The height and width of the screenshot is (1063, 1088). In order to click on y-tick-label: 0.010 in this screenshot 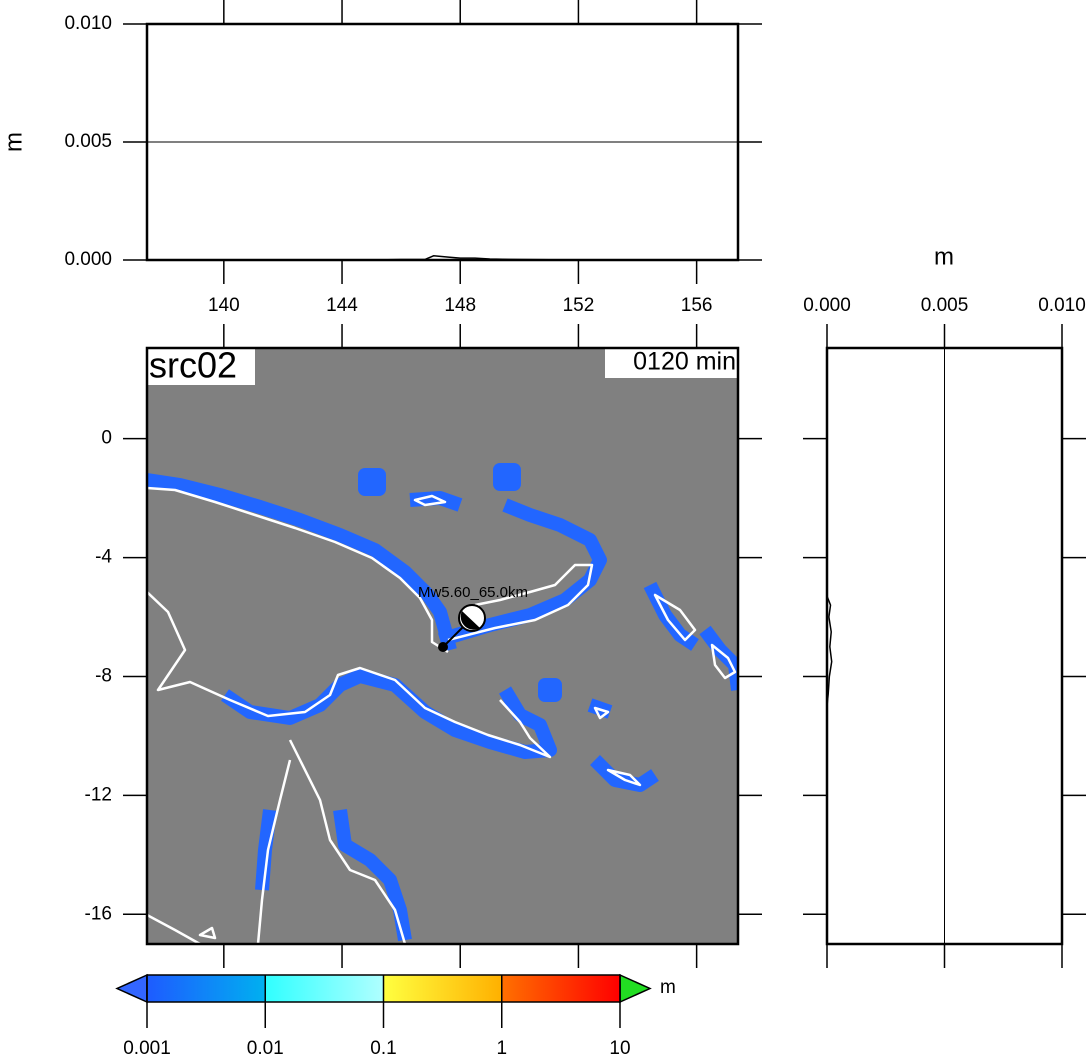, I will do `click(88, 23)`.